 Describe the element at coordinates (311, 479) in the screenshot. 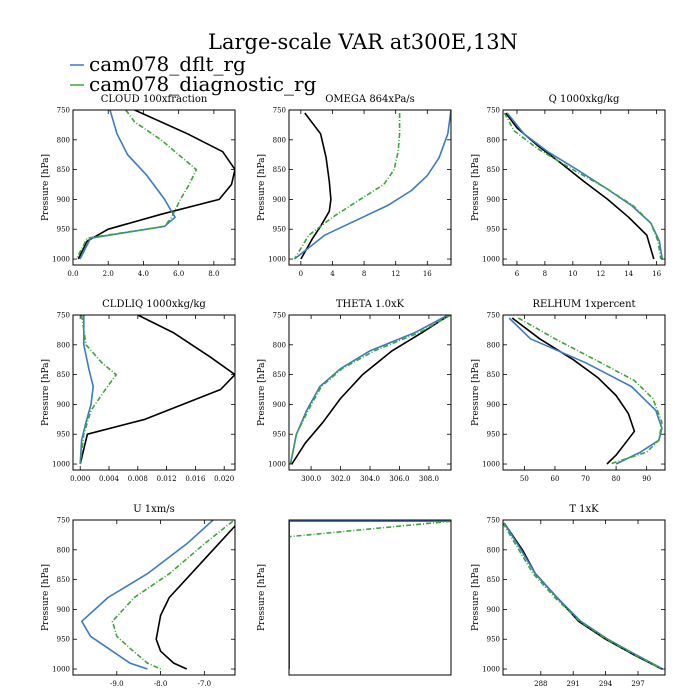

I see `x-tick-label: 300.0` at that location.